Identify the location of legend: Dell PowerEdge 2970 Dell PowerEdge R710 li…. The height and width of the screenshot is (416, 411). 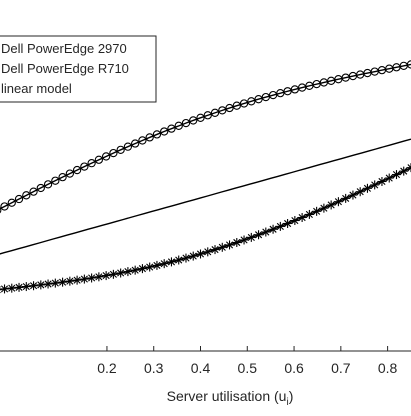
(78, 69).